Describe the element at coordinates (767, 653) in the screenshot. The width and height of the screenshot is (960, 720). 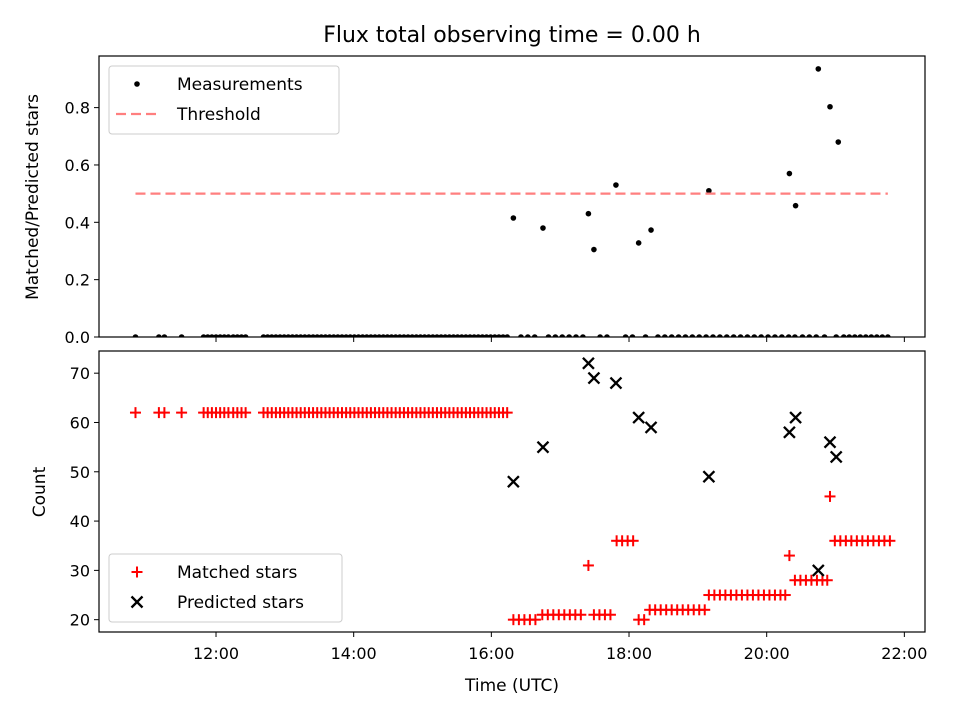
I see `x-tick-label: 20:00` at that location.